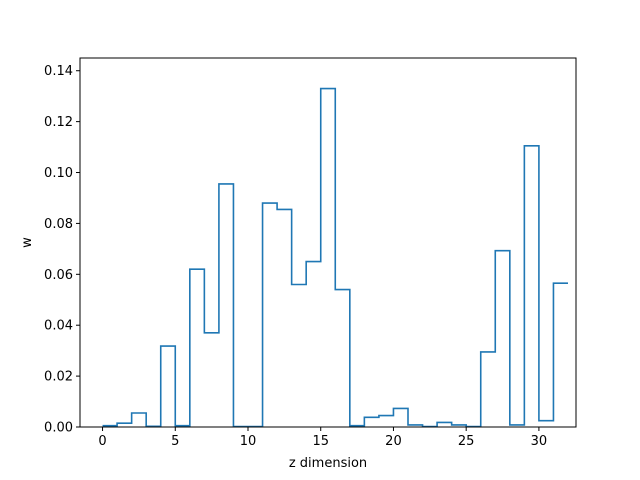 This screenshot has width=640, height=480. What do you see at coordinates (466, 441) in the screenshot?
I see `x-tick-label: 25` at bounding box center [466, 441].